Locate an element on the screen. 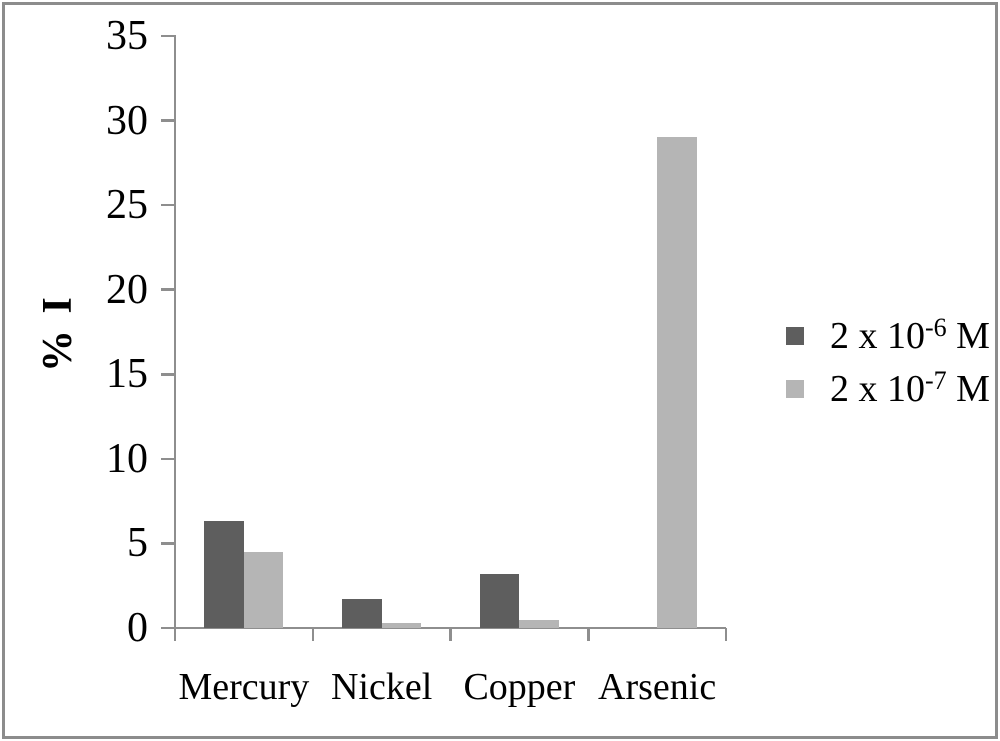 This screenshot has height=741, width=1000. x-category-label: Nickel is located at coordinates (381, 687).